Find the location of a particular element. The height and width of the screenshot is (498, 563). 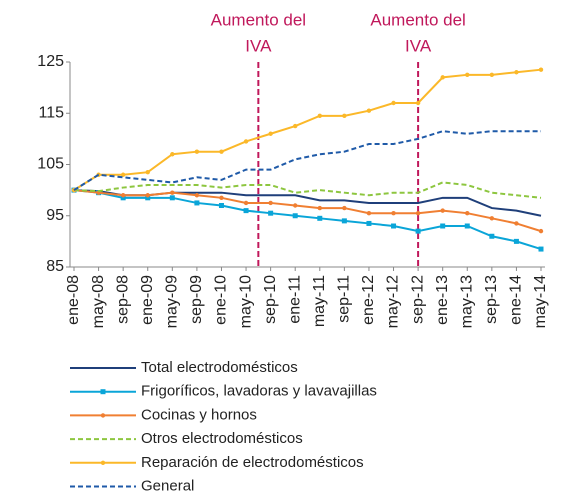

x-tick-label: sep-09 is located at coordinates (196, 299).